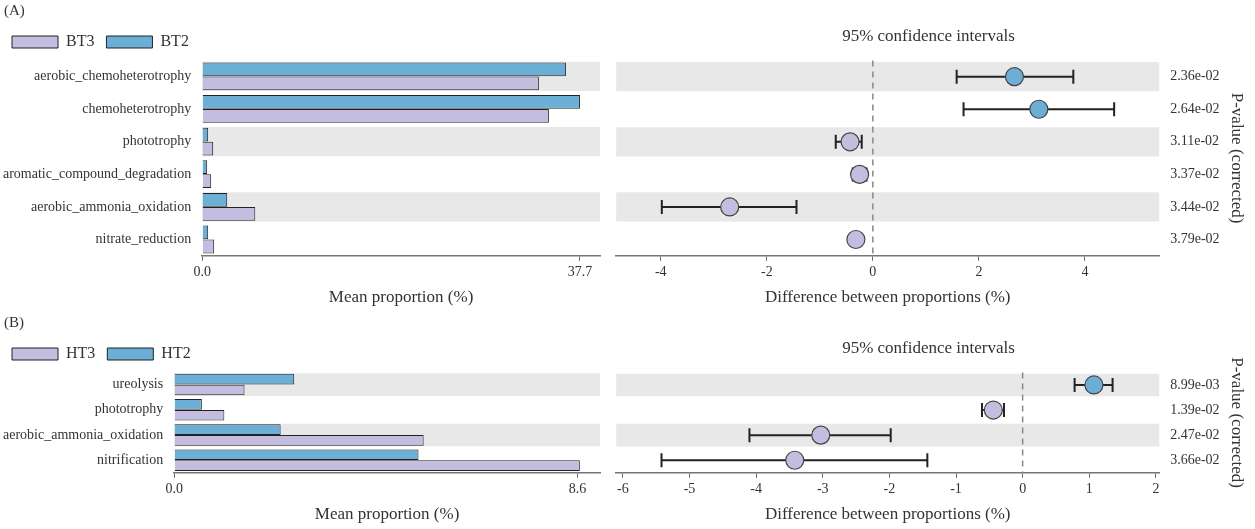  I want to click on y2-tick-label: 3.11e-02, so click(1195, 141).